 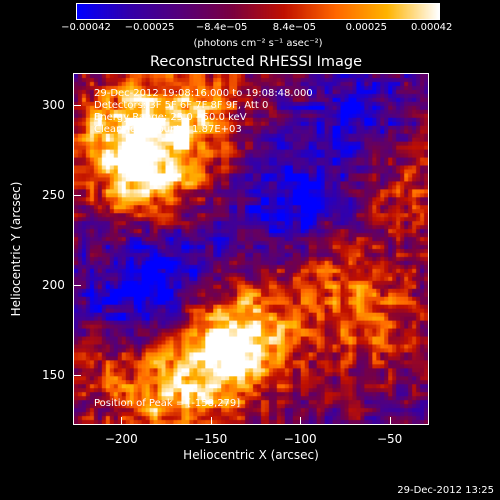 What do you see at coordinates (211, 439) in the screenshot?
I see `x-tick-label: −150` at bounding box center [211, 439].